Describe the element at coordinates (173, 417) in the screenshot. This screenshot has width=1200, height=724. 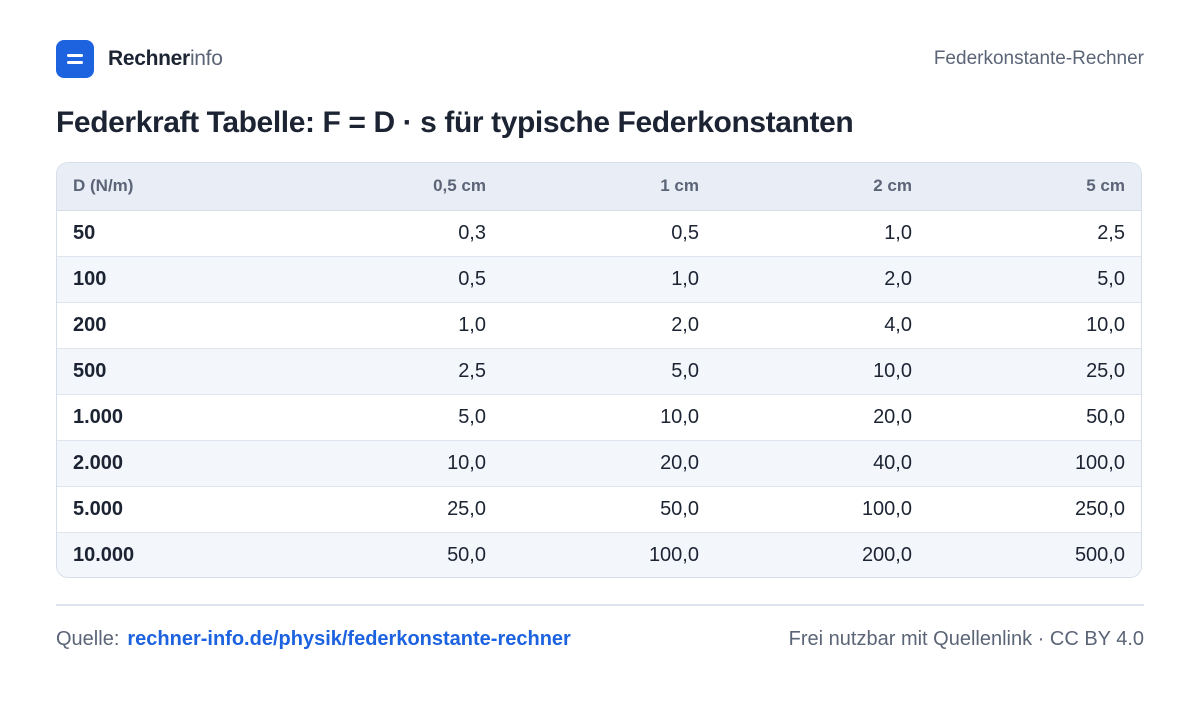
I see `spring-constant-cell: 1.000` at that location.